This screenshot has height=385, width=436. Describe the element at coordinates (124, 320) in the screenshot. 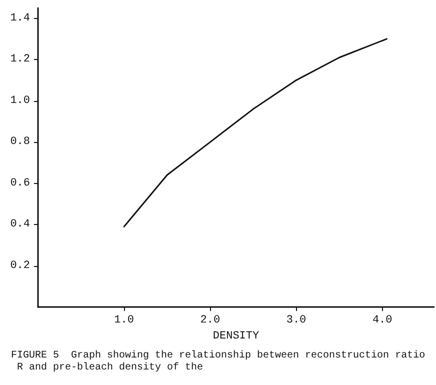

I see `x-tick-label: 1.0` at that location.